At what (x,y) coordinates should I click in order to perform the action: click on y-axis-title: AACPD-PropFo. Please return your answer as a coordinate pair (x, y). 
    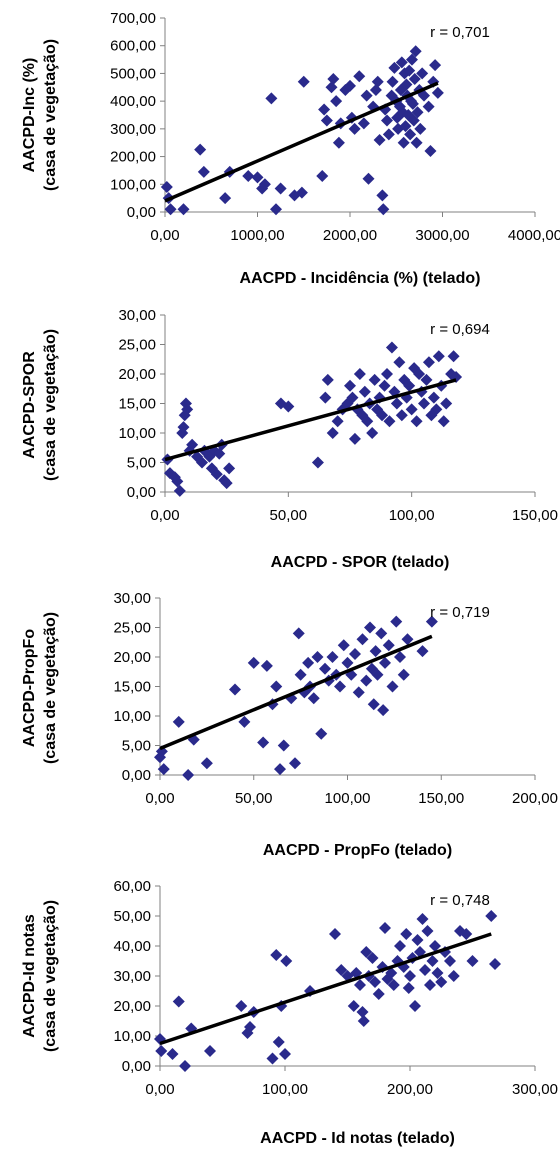
    Looking at the image, I should click on (29, 688).